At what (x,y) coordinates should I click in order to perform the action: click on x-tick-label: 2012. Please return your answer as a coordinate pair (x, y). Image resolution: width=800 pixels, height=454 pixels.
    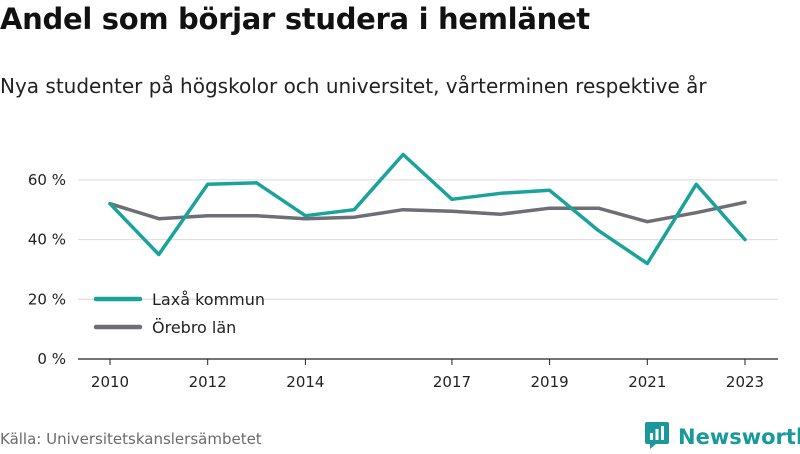
    Looking at the image, I should click on (208, 382).